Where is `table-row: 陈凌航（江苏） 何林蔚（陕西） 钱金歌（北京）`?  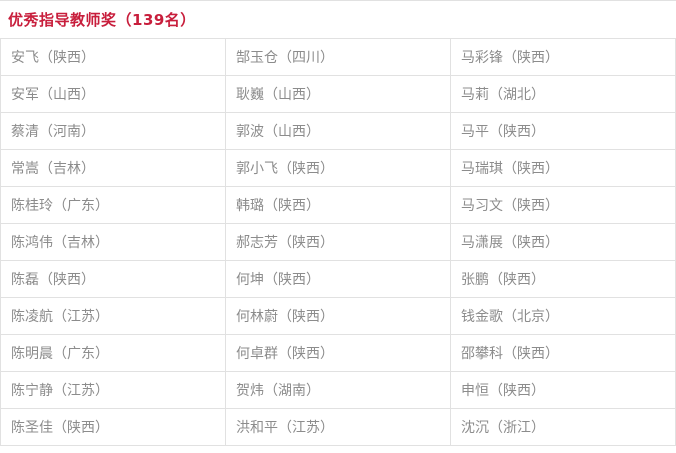 table-row: 陈凌航（江苏） 何林蔚（陕西） 钱金歌（北京） is located at coordinates (338, 316).